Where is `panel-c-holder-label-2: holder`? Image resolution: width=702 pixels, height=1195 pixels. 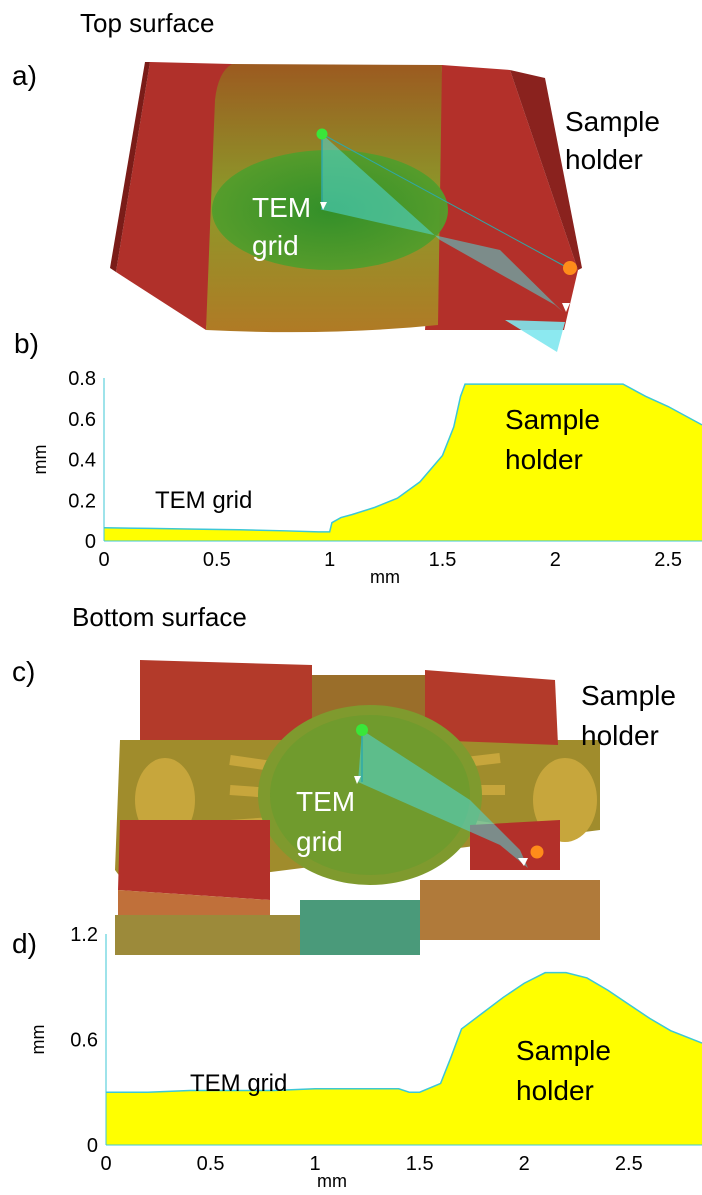
panel-c-holder-label-2: holder is located at coordinates (620, 735).